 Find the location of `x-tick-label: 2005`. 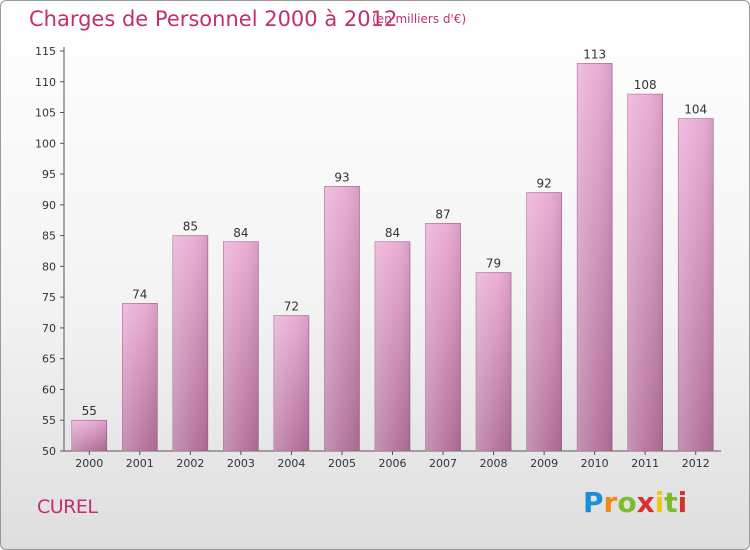

x-tick-label: 2005 is located at coordinates (342, 463).